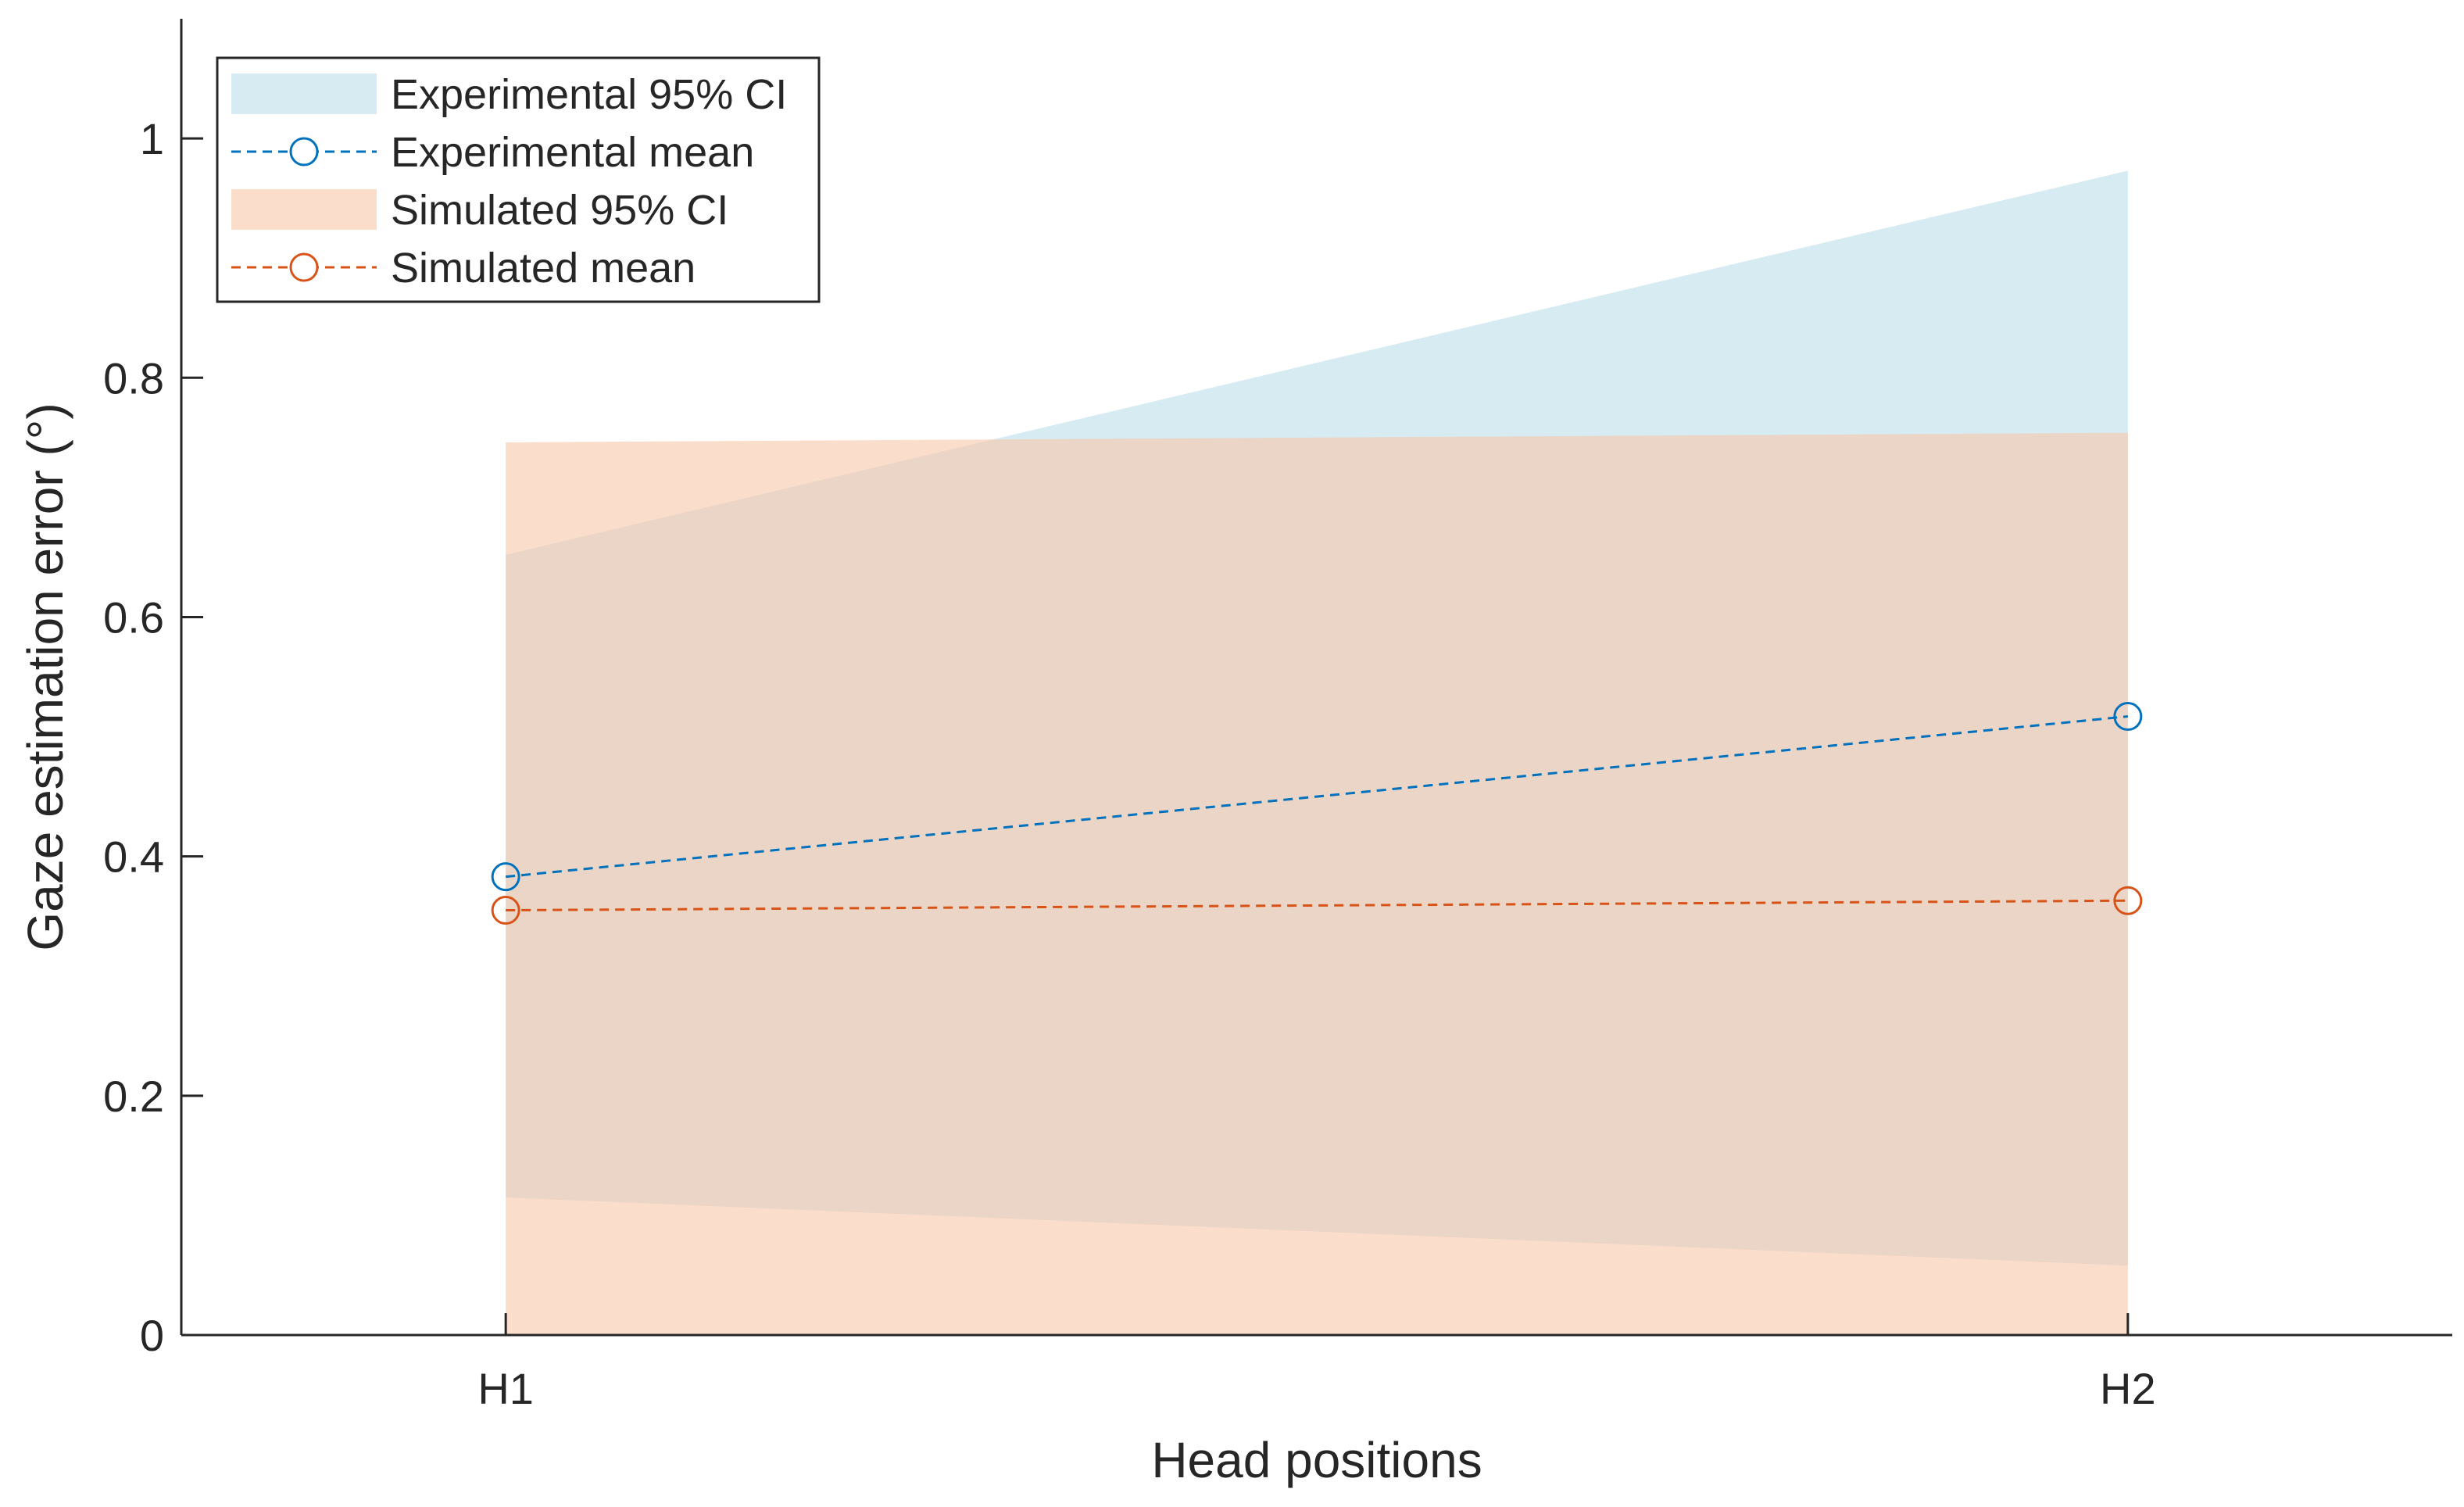 Image resolution: width=2464 pixels, height=1507 pixels. I want to click on y-ticks: 0 0.2 0.4 0.6 0.8 1, so click(153, 737).